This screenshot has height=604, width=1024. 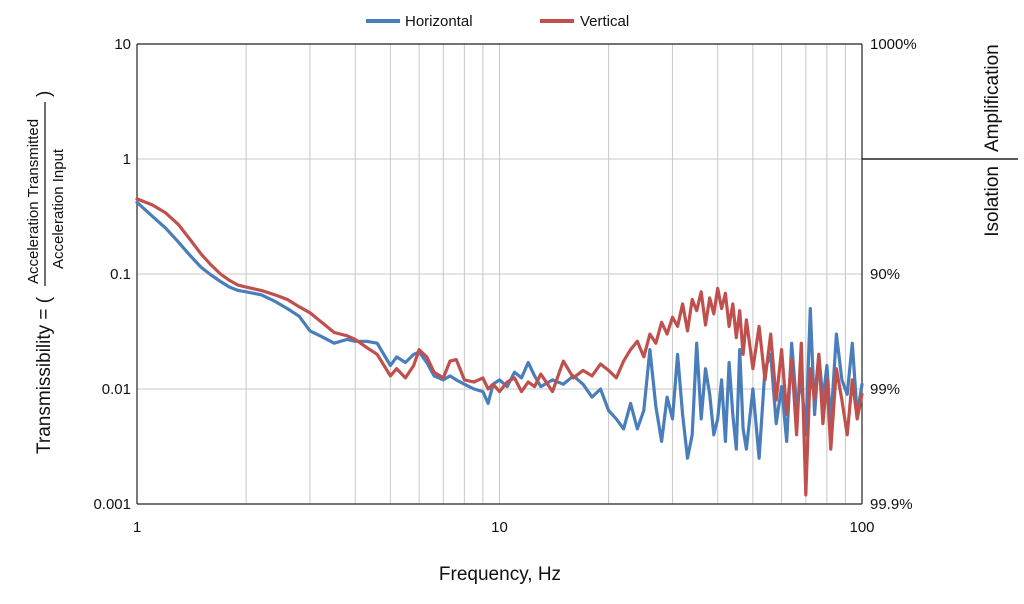 What do you see at coordinates (992, 201) in the screenshot?
I see `isolation-label: Isolation` at bounding box center [992, 201].